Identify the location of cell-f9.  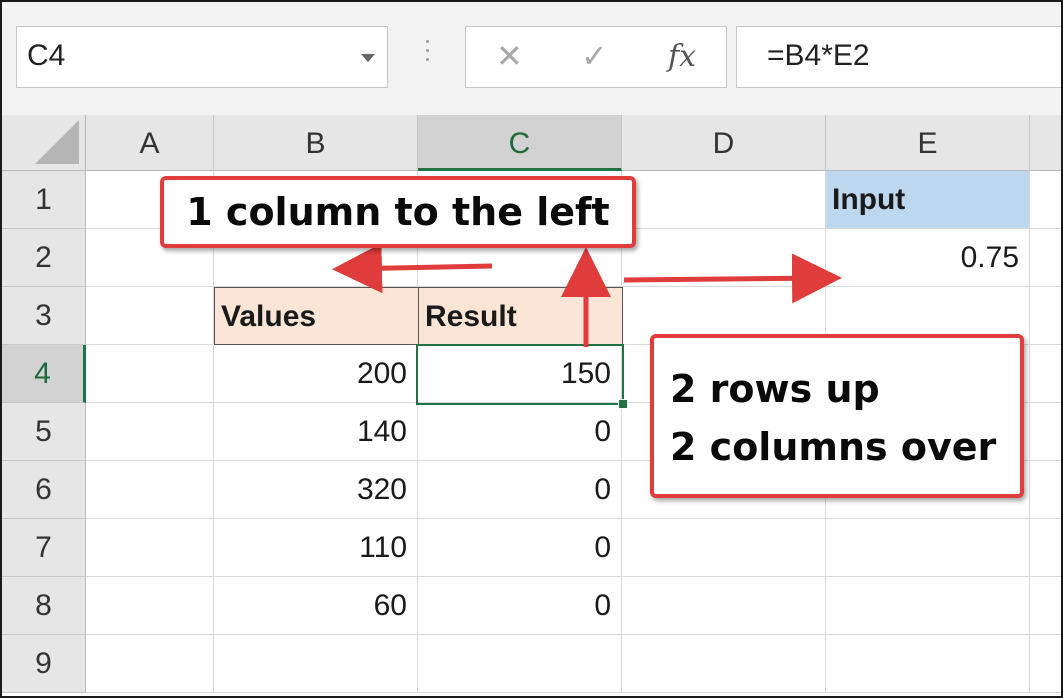
(1045, 664).